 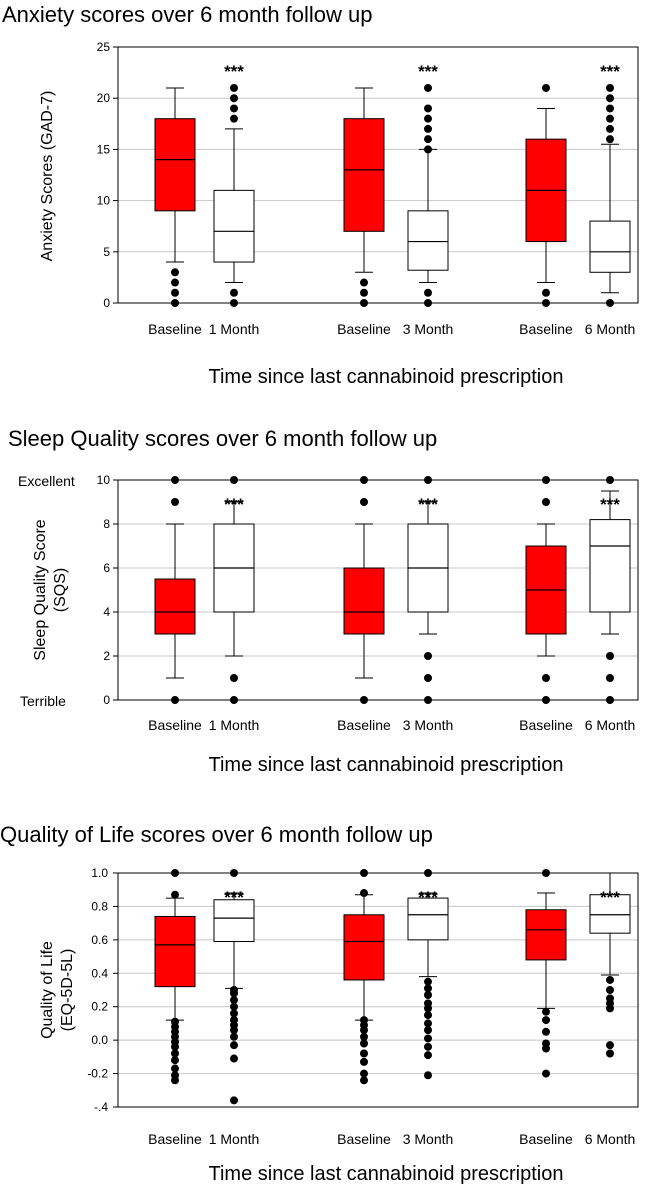 What do you see at coordinates (104, 480) in the screenshot?
I see `y-tick-label: 10` at bounding box center [104, 480].